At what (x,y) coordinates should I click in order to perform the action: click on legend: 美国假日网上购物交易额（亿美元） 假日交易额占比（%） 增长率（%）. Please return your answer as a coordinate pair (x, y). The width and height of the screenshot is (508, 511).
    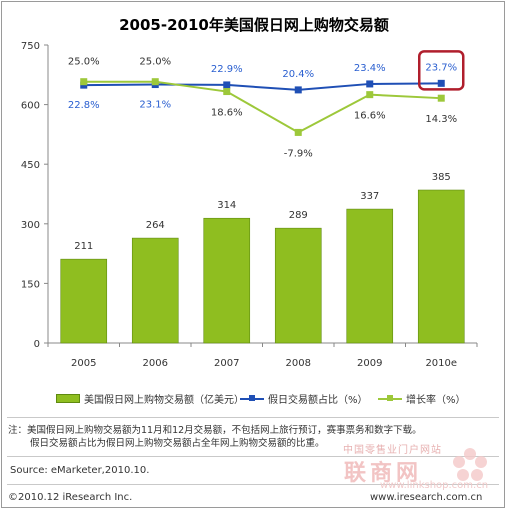
    Looking at the image, I should click on (254, 399).